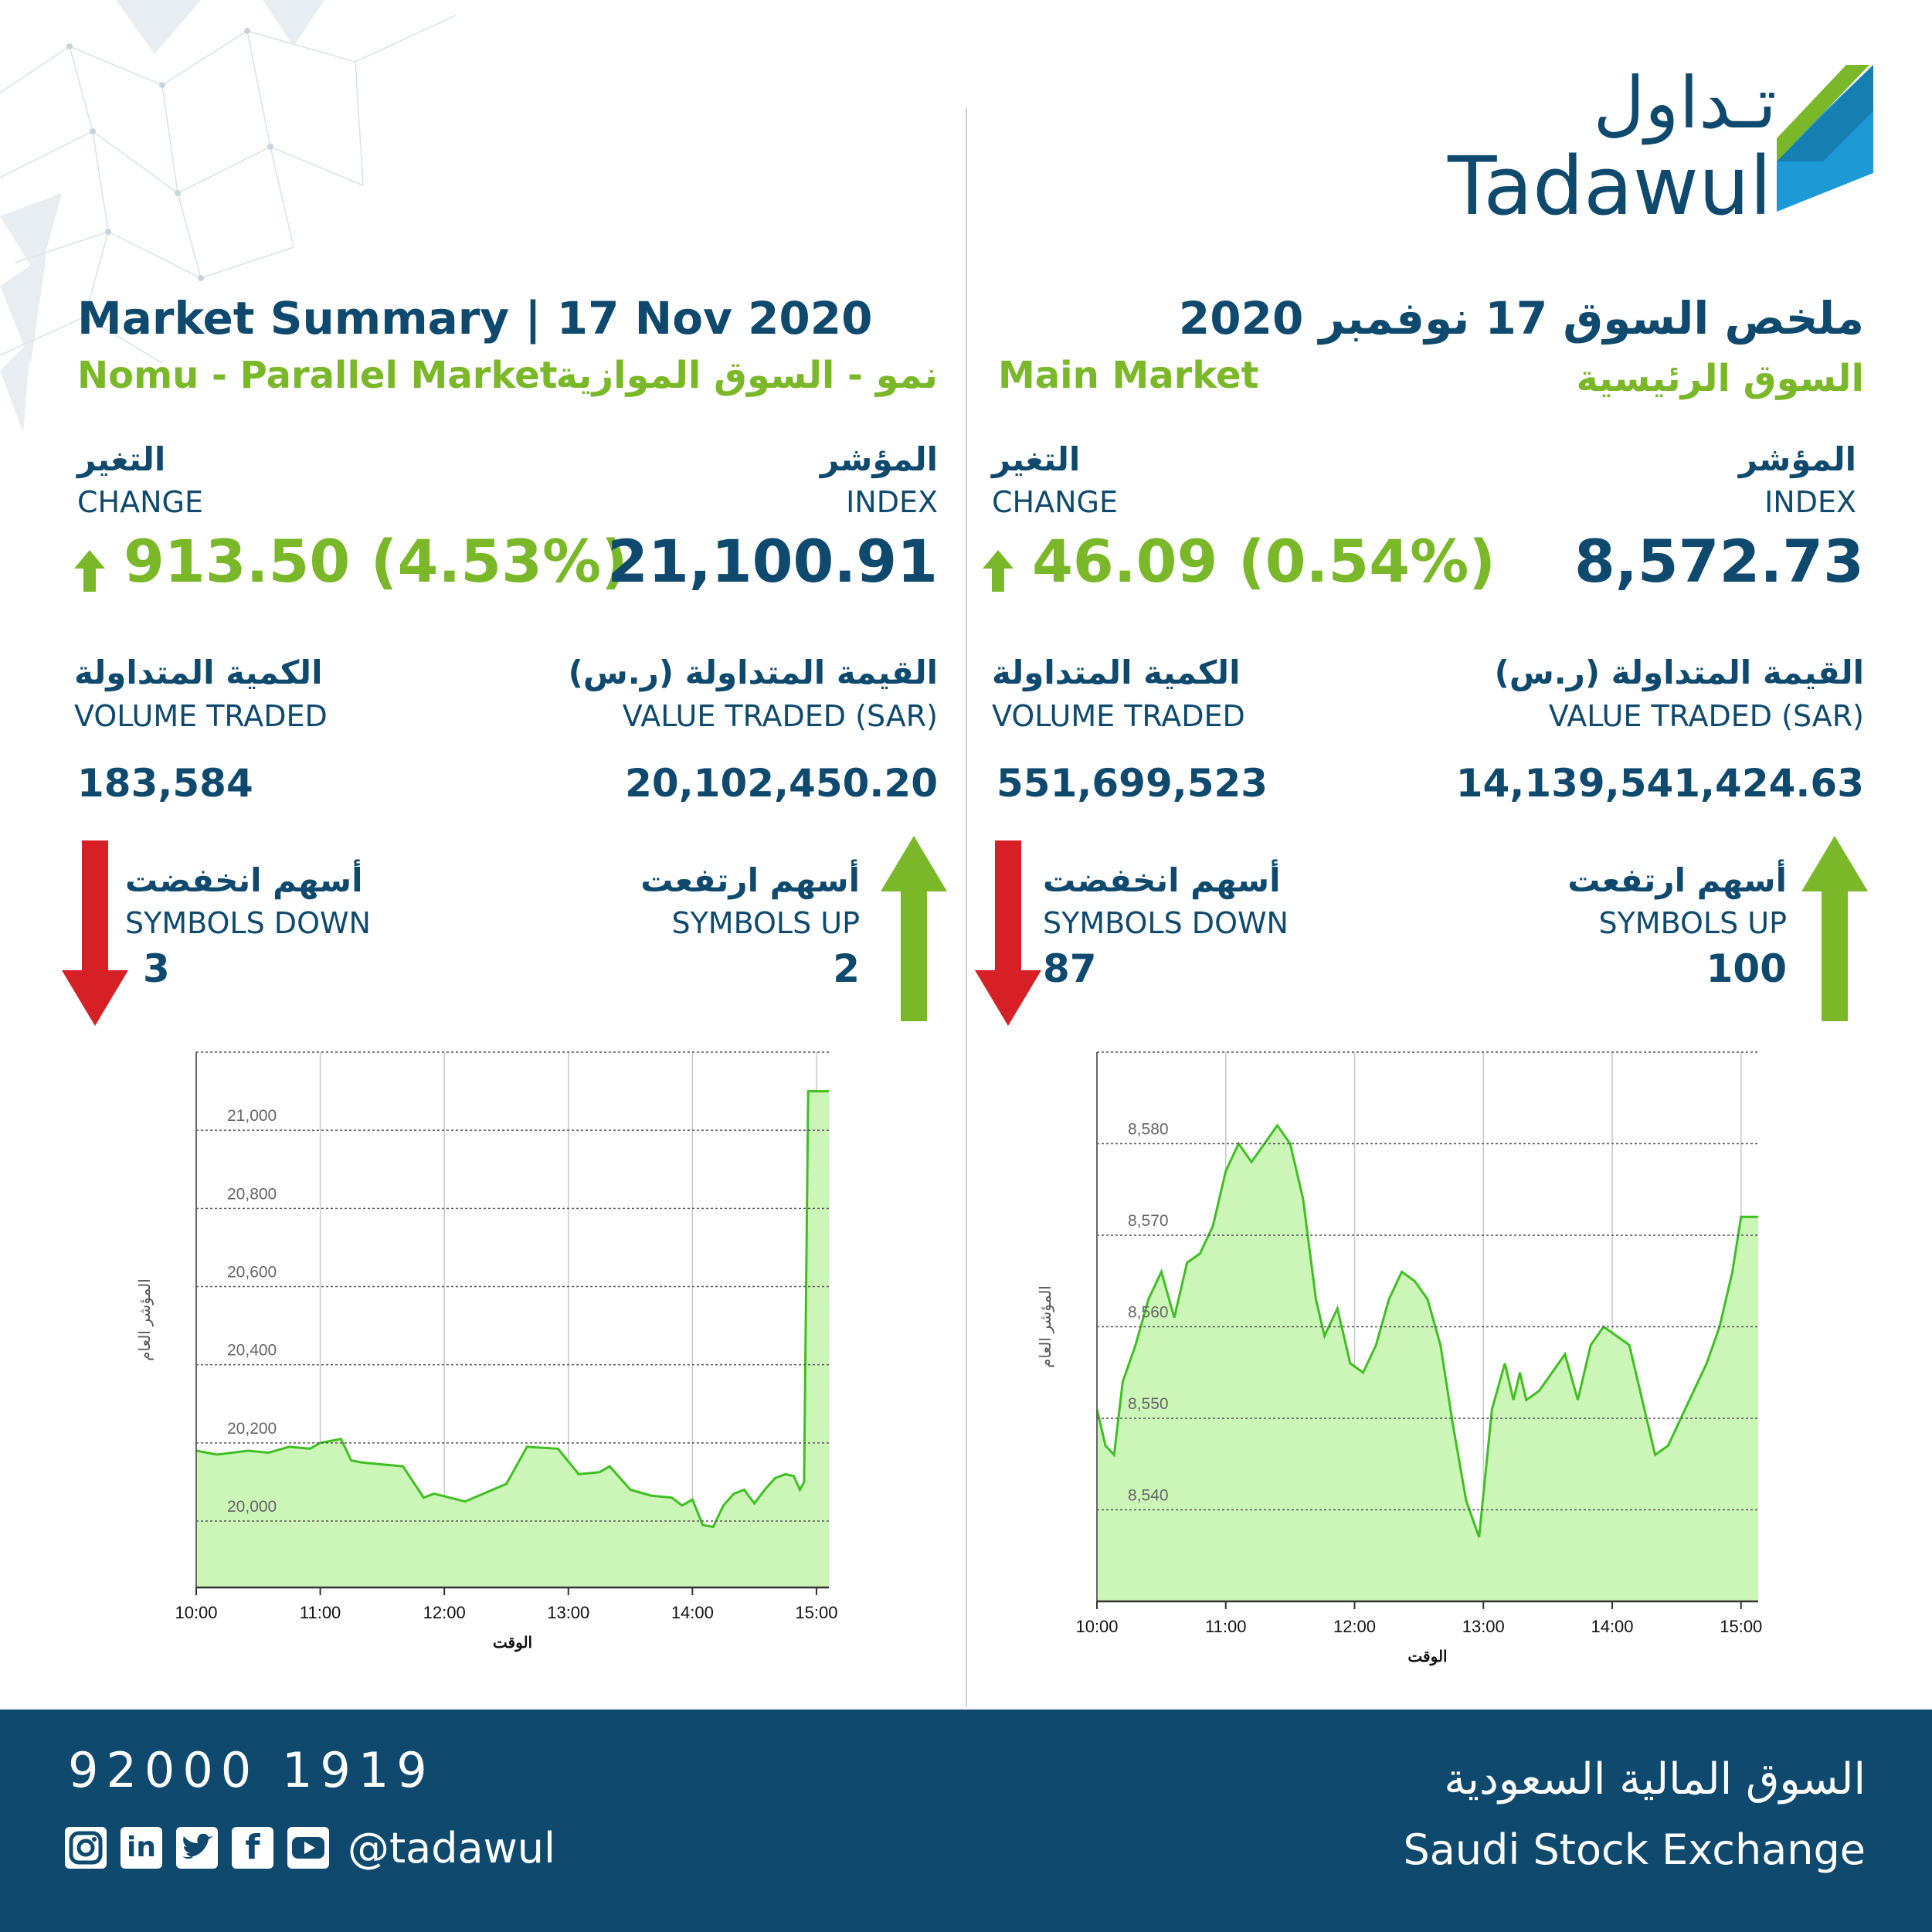  Describe the element at coordinates (199, 673) in the screenshot. I see `nomu-volume-label-ar: الكمية المتداولة` at that location.